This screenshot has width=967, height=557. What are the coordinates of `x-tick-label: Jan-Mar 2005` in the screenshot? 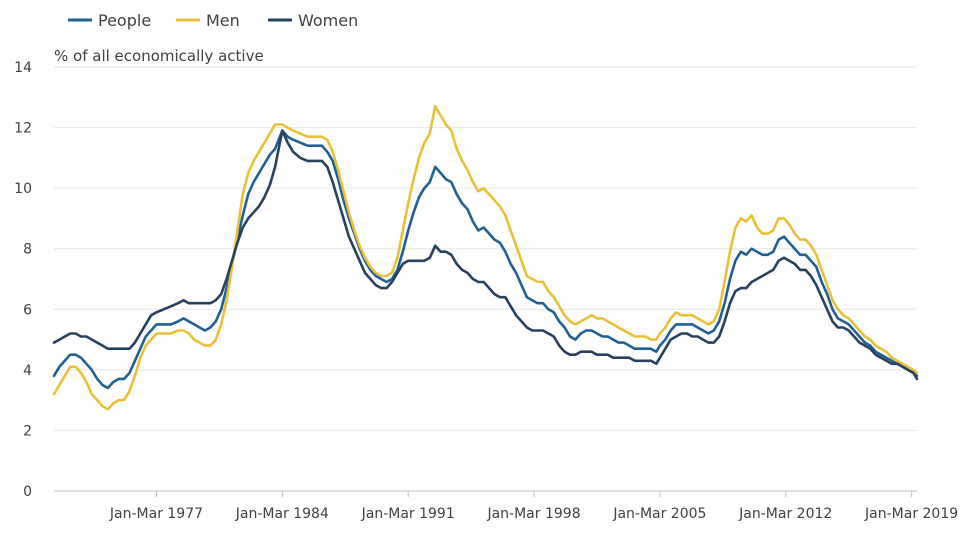 It's located at (659, 514).